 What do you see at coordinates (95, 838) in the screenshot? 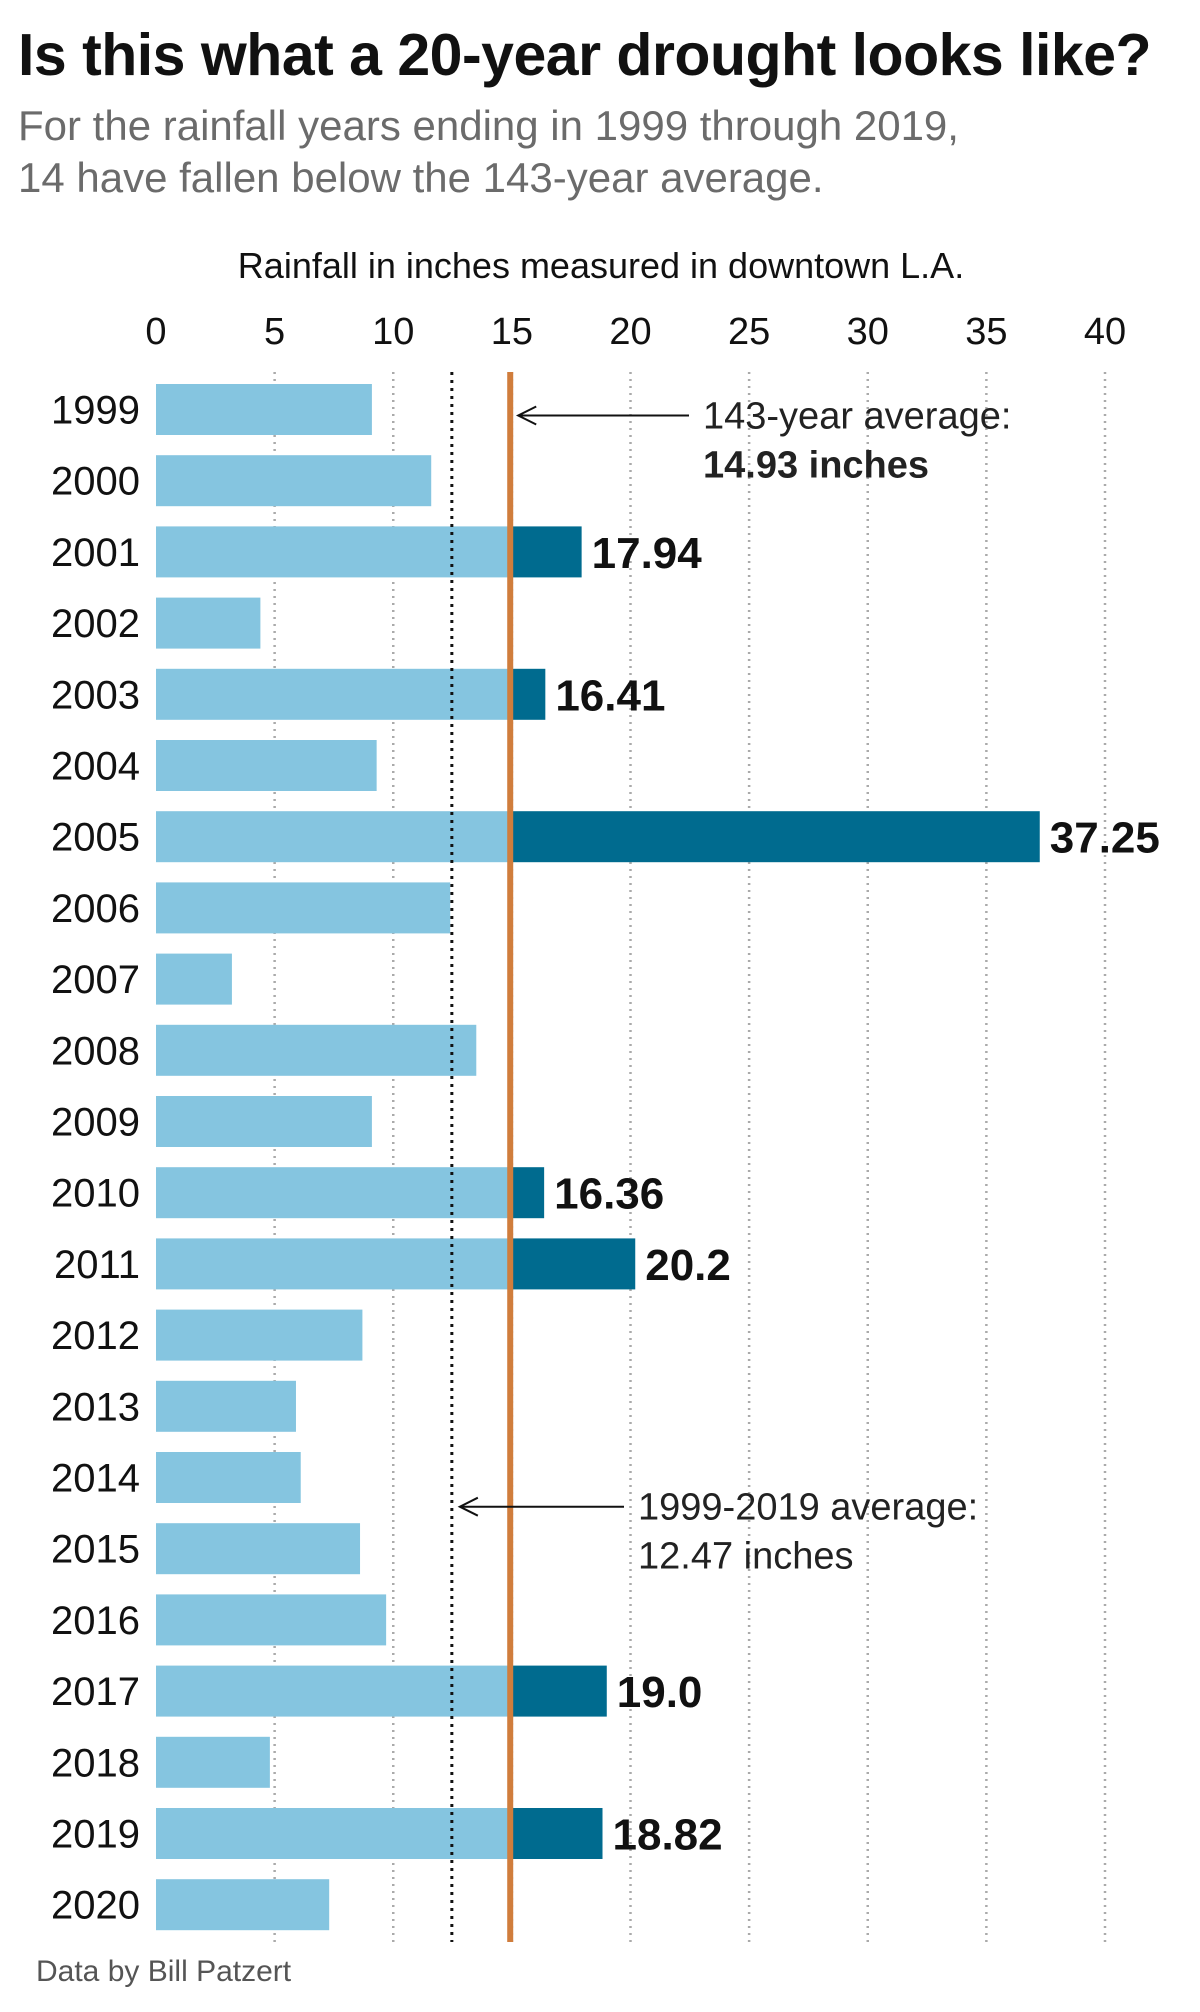
I see `category-label-2005: 2005` at bounding box center [95, 838].